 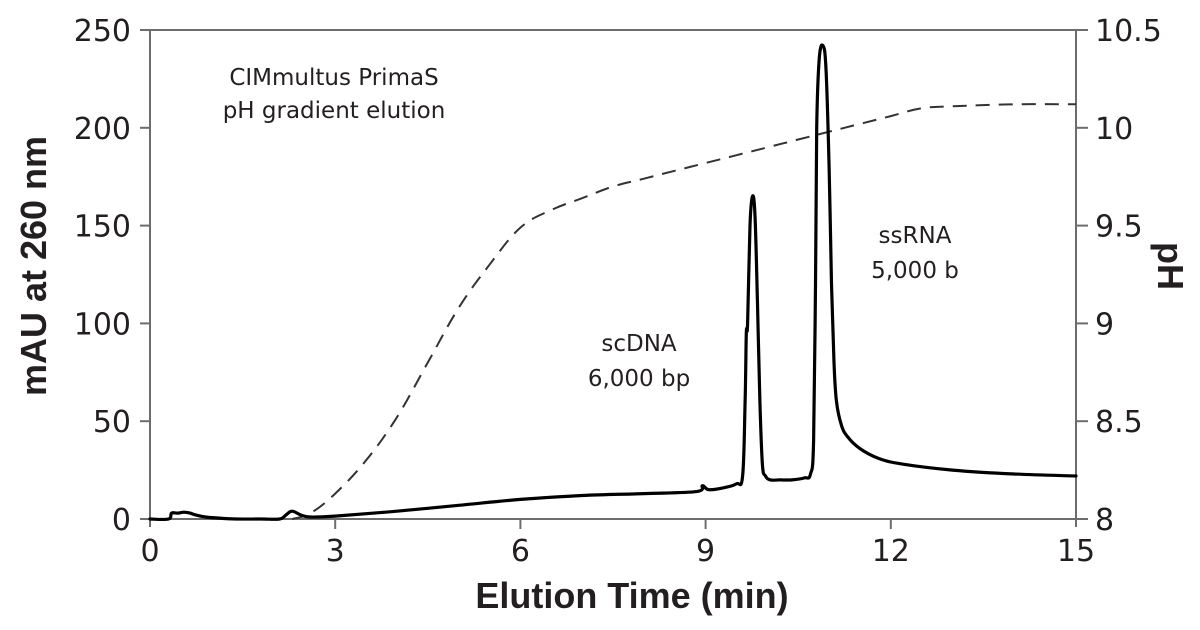 What do you see at coordinates (915, 236) in the screenshot?
I see `ssrna-peak-label-name: ssRNA` at bounding box center [915, 236].